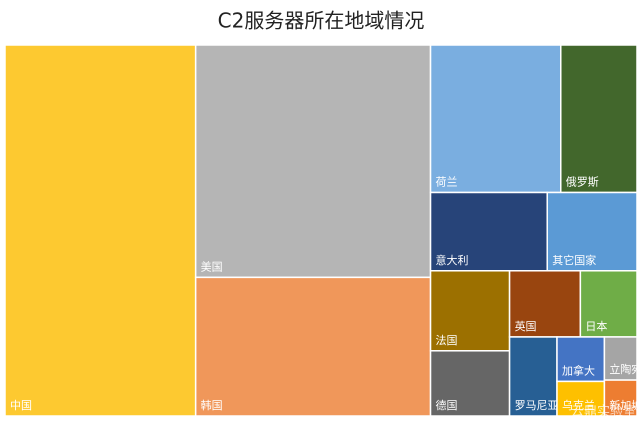  Describe the element at coordinates (625, 405) in the screenshot. I see `tile-label: 新加坡` at that location.